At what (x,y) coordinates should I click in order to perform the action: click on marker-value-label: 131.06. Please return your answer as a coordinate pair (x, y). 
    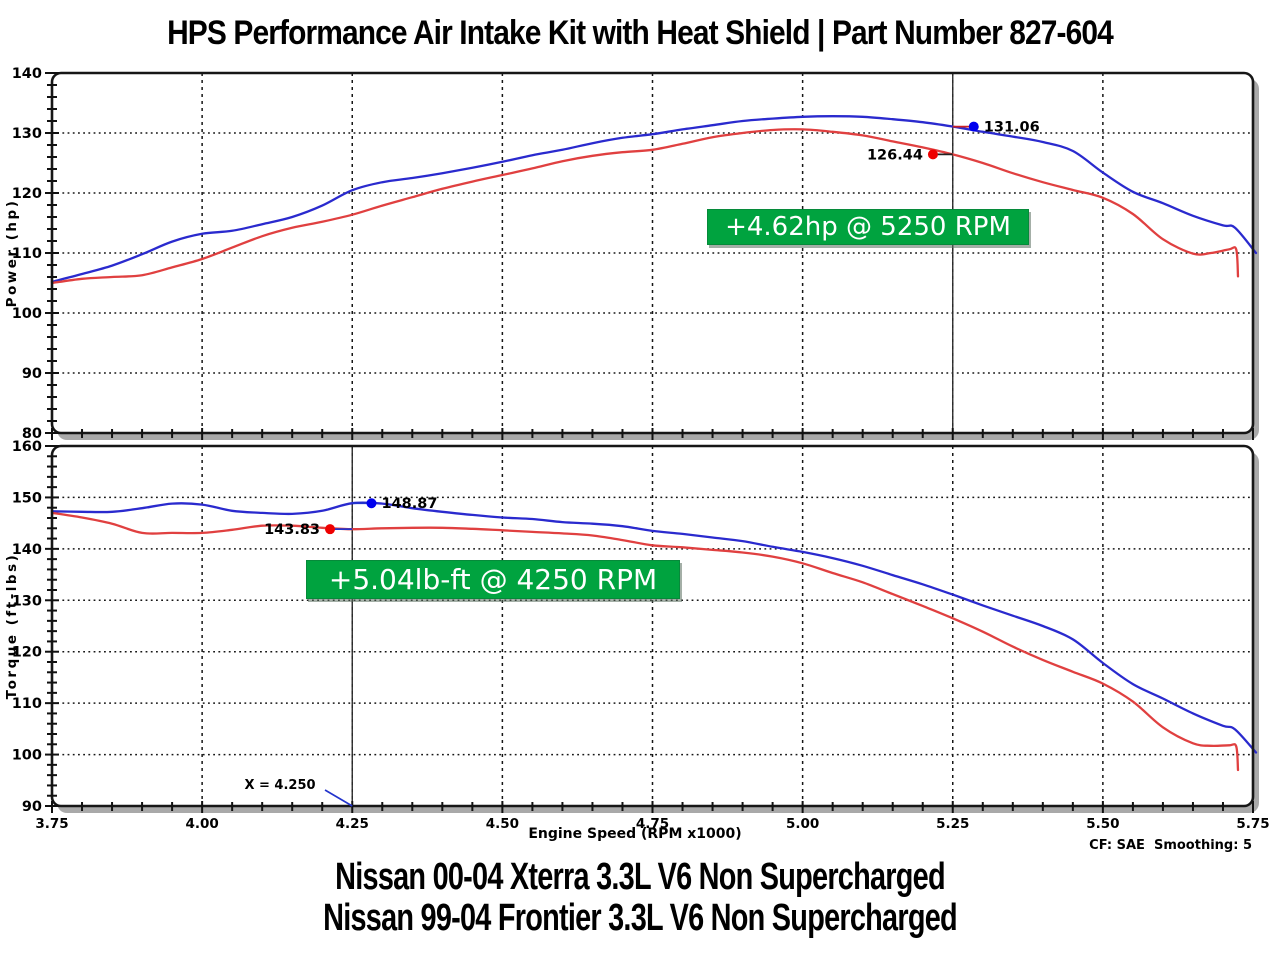
    Looking at the image, I should click on (1012, 128).